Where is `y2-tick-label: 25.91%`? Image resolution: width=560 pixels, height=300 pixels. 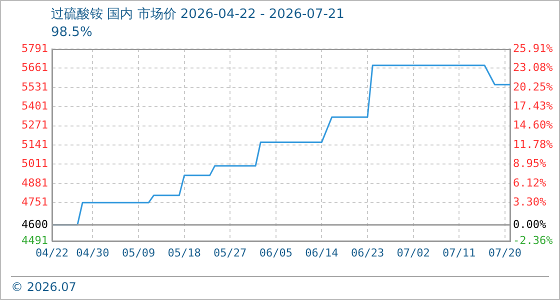
y2-tick-label: 25.91% is located at coordinates (533, 48).